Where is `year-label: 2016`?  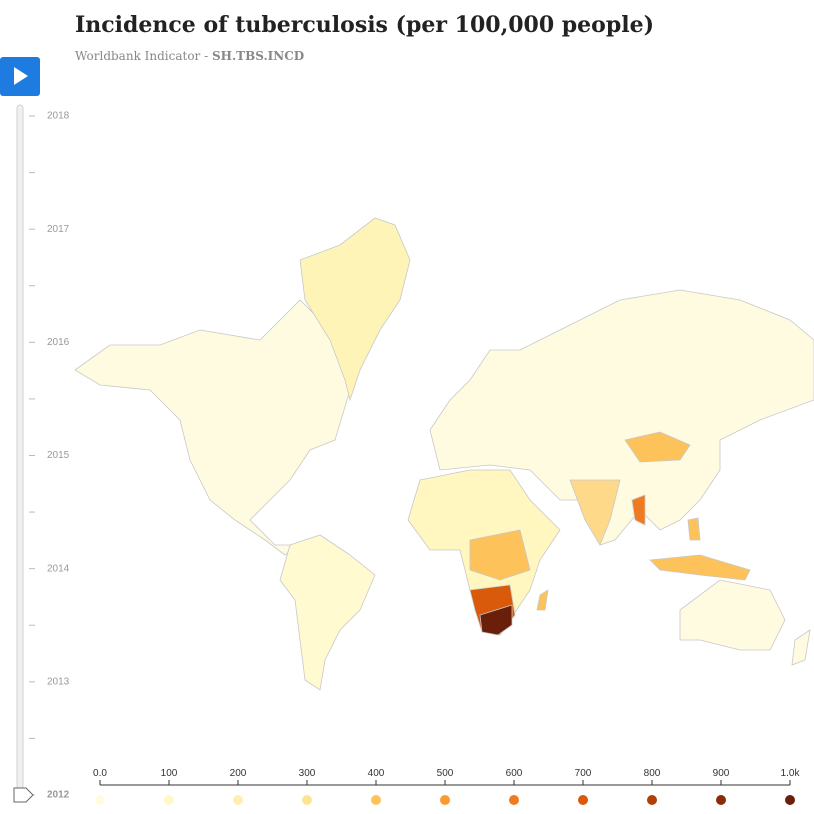 year-label: 2016 is located at coordinates (58, 342).